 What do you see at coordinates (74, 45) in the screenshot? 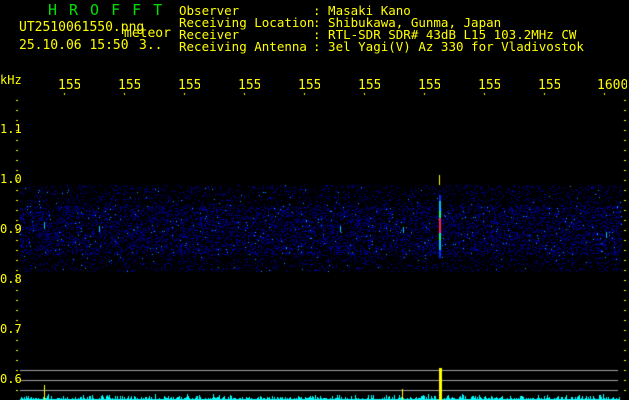
I see `datetime: 25.10.06 15:50` at bounding box center [74, 45].